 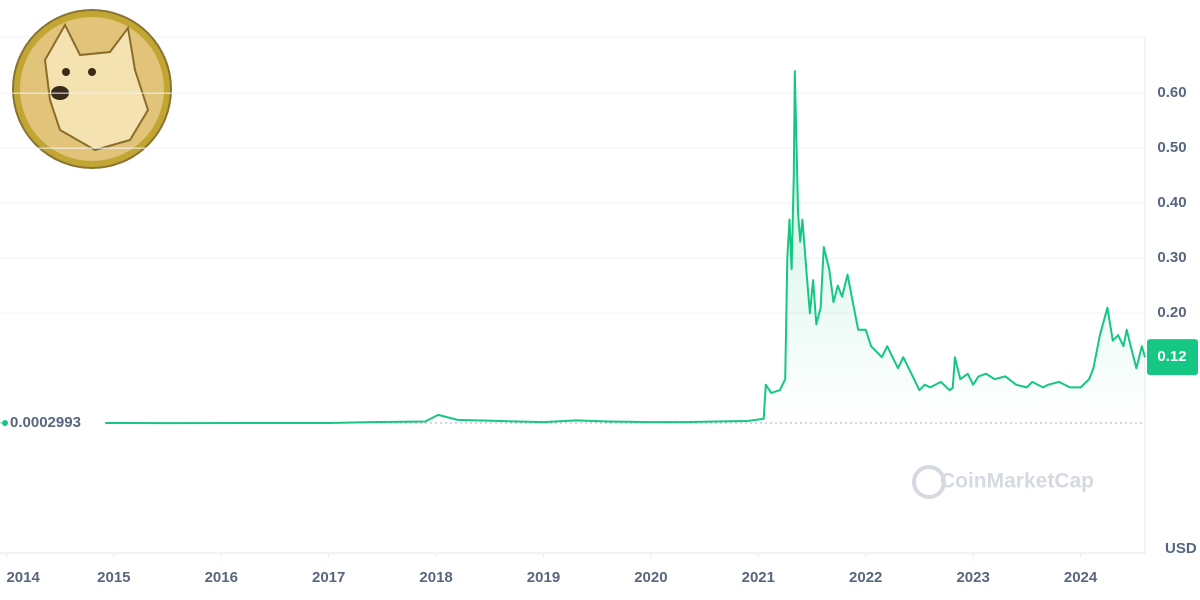 What do you see at coordinates (758, 577) in the screenshot?
I see `x-tick-label: 2021` at bounding box center [758, 577].